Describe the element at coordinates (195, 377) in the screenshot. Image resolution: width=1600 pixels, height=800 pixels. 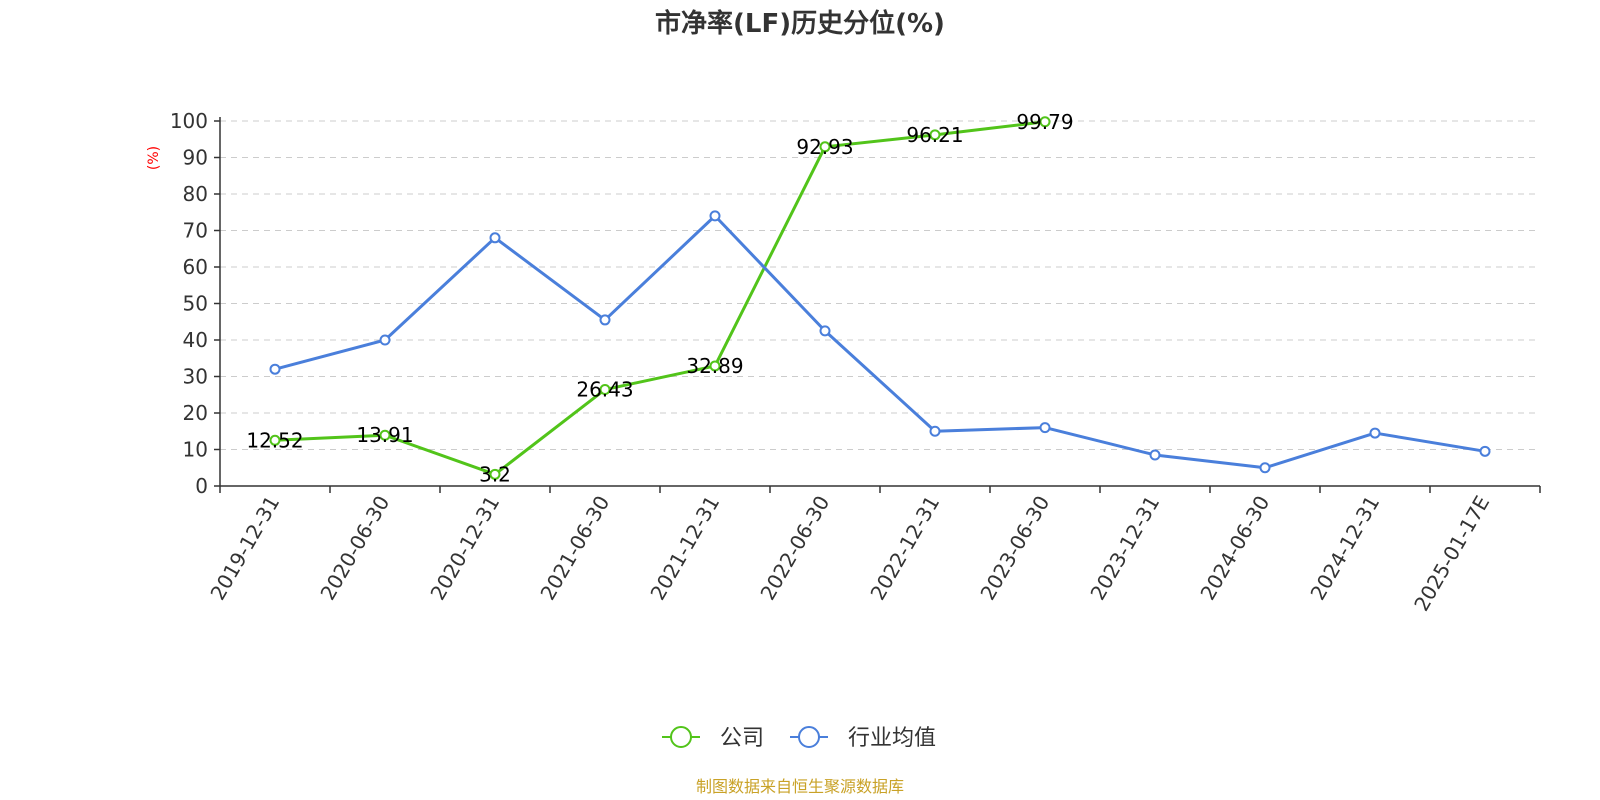
I see `y-tick-label: 30` at that location.